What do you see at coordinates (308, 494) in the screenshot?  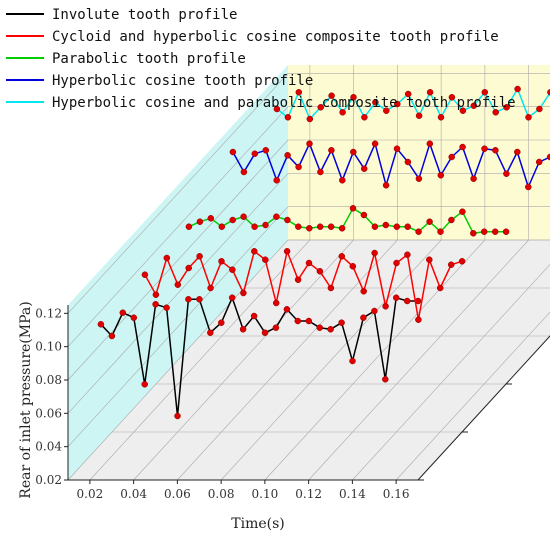 I see `x-tick-label: 0.12` at bounding box center [308, 494].